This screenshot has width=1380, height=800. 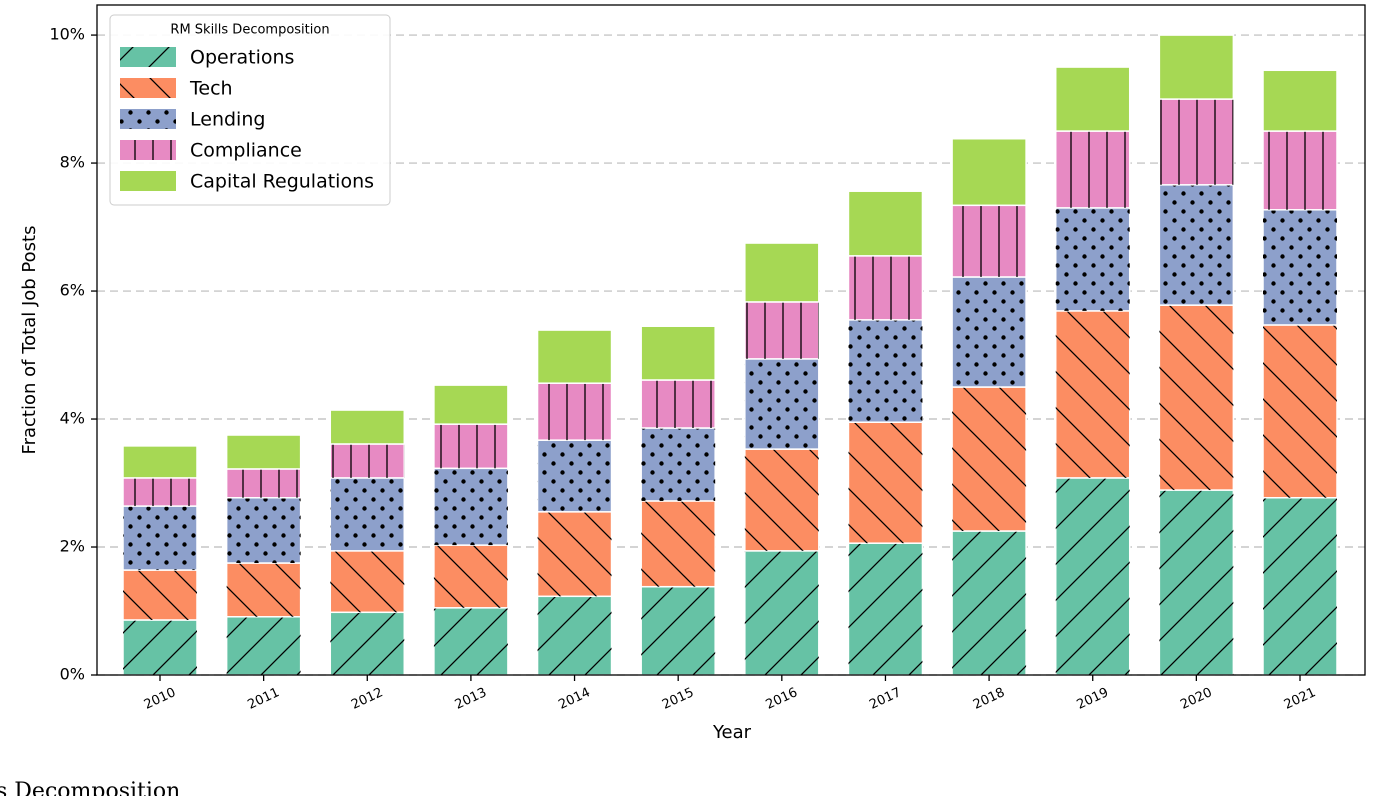 I want to click on x-tick-label: 2016, so click(x=782, y=699).